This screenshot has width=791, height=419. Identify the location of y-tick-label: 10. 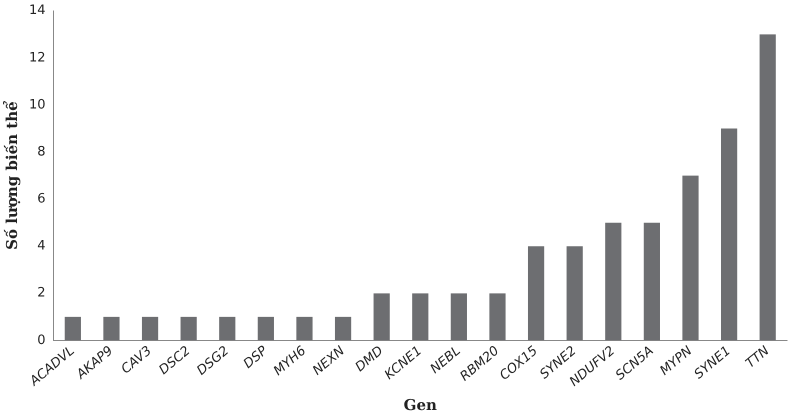
(37, 104).